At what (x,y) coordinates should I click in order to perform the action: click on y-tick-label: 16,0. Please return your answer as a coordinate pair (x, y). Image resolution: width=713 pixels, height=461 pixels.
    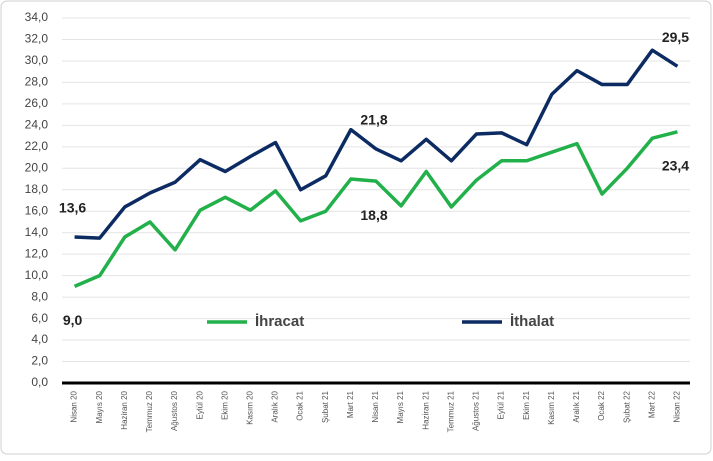
    Looking at the image, I should click on (37, 210).